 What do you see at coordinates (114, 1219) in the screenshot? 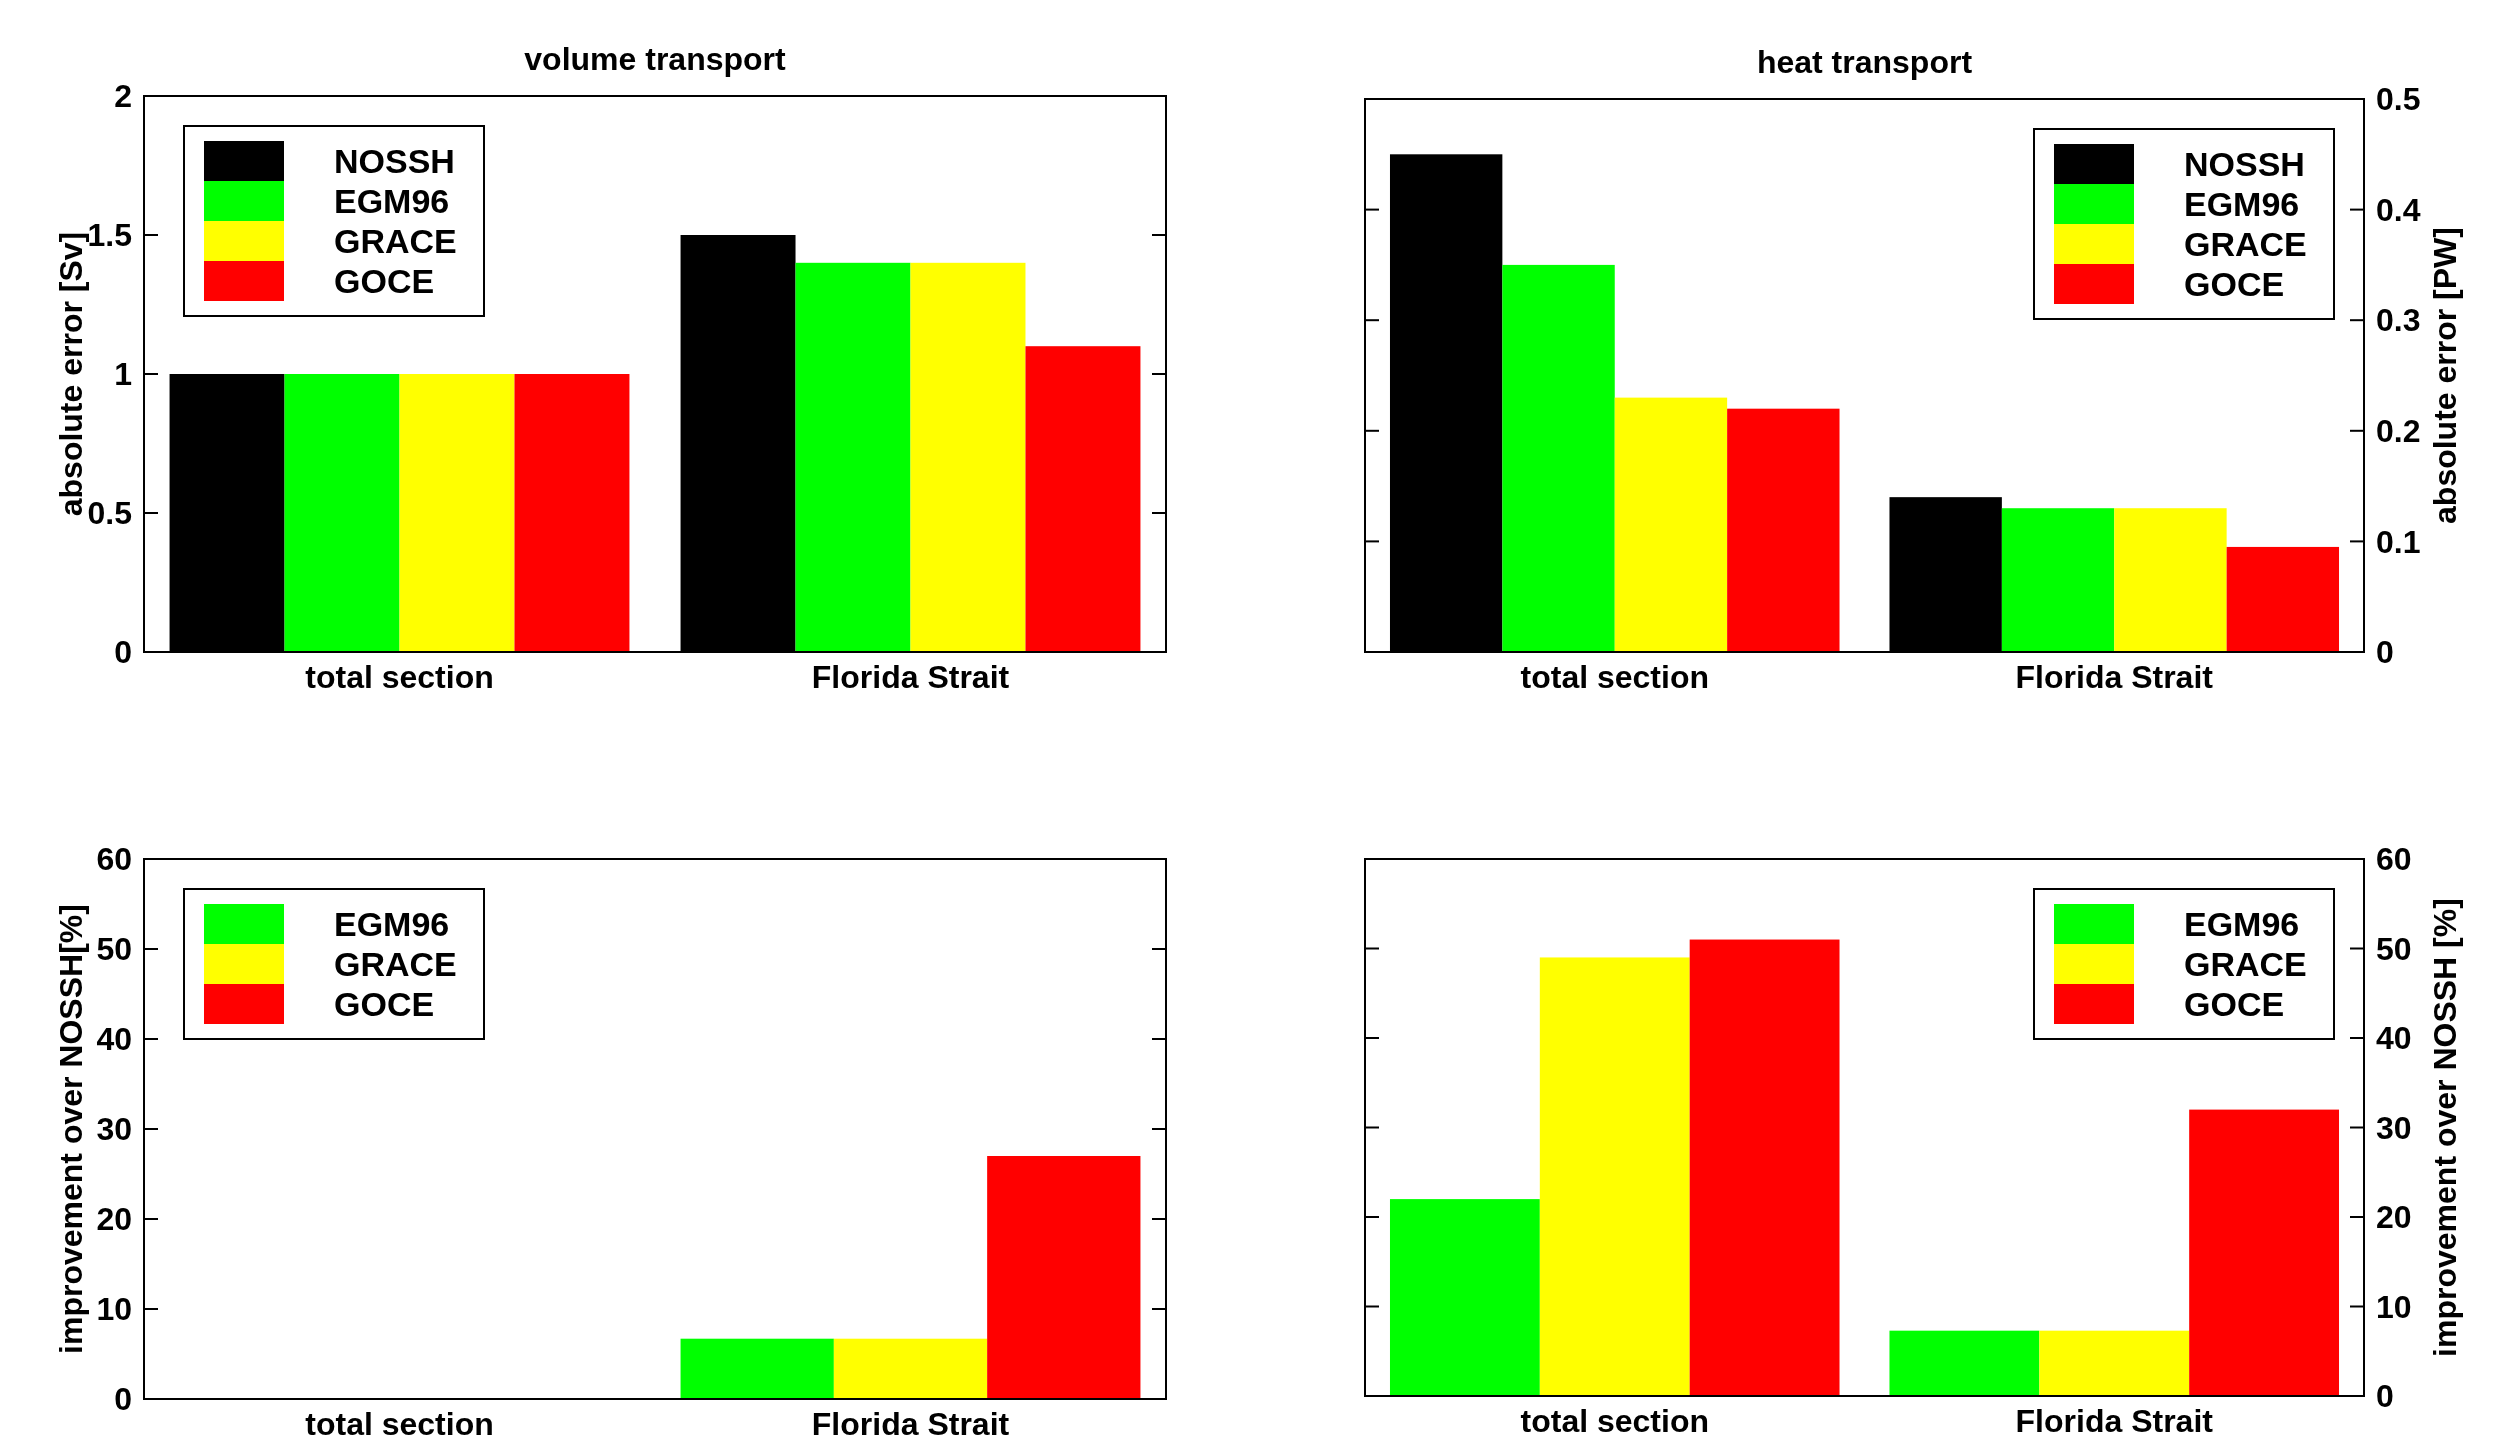
I see `y-tick-label: 20` at bounding box center [114, 1219].